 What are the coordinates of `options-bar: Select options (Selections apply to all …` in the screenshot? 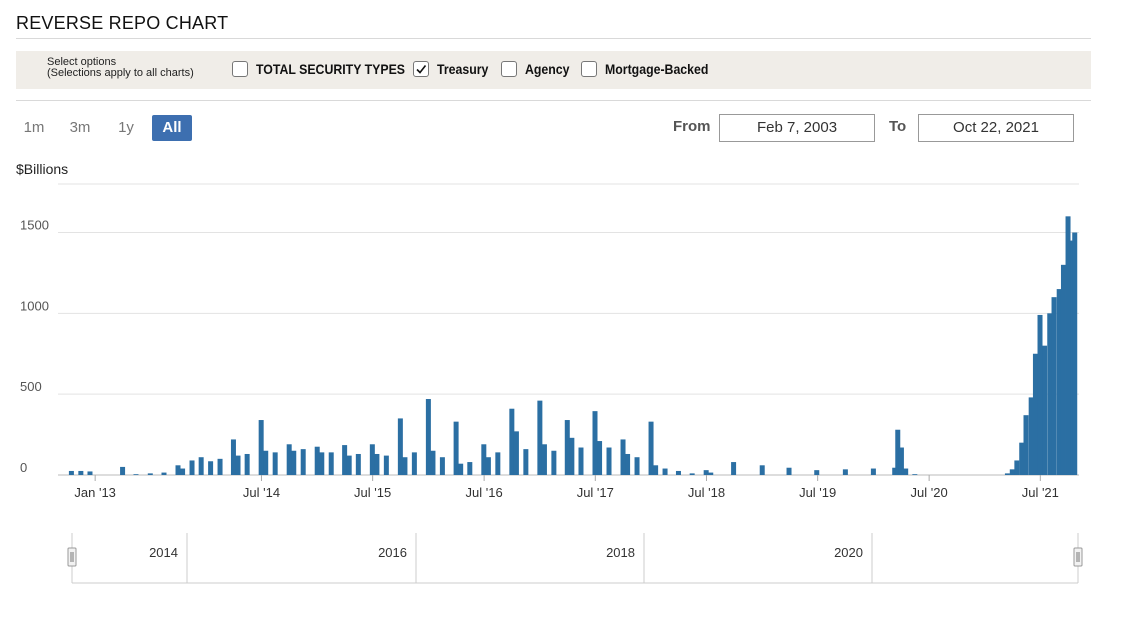 It's located at (553, 70).